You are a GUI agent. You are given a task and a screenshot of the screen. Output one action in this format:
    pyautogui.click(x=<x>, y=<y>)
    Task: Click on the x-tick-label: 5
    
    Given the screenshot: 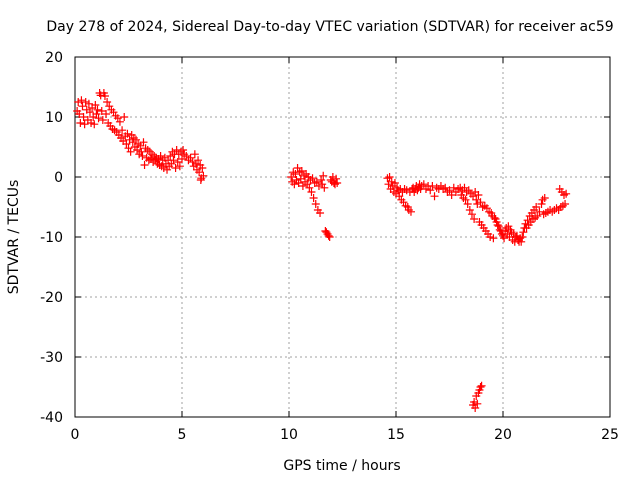 What is the action you would take?
    pyautogui.click(x=182, y=435)
    